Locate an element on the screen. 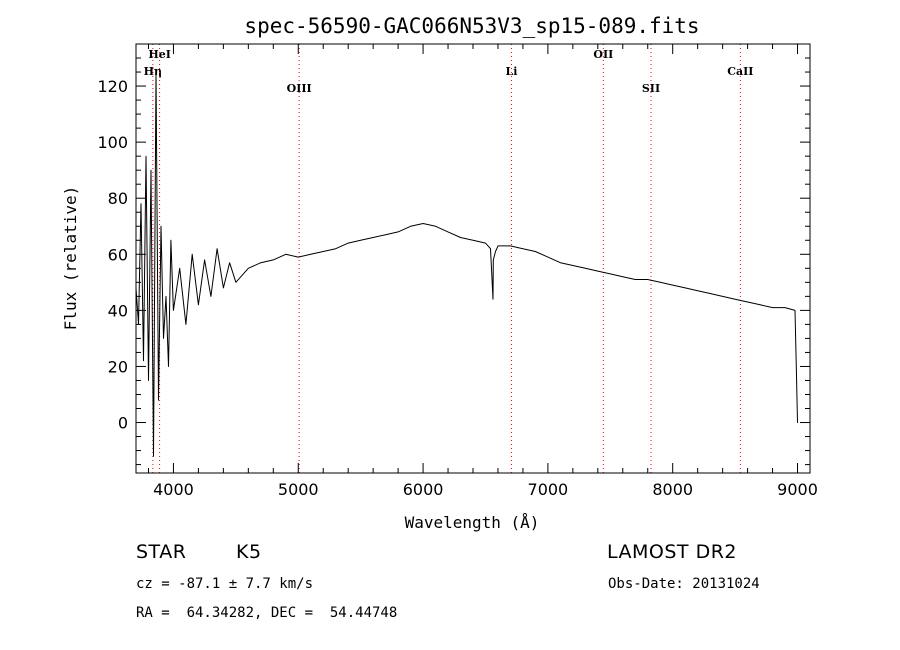 The height and width of the screenshot is (650, 900). x-tick-label-5: 9000 is located at coordinates (797, 489).